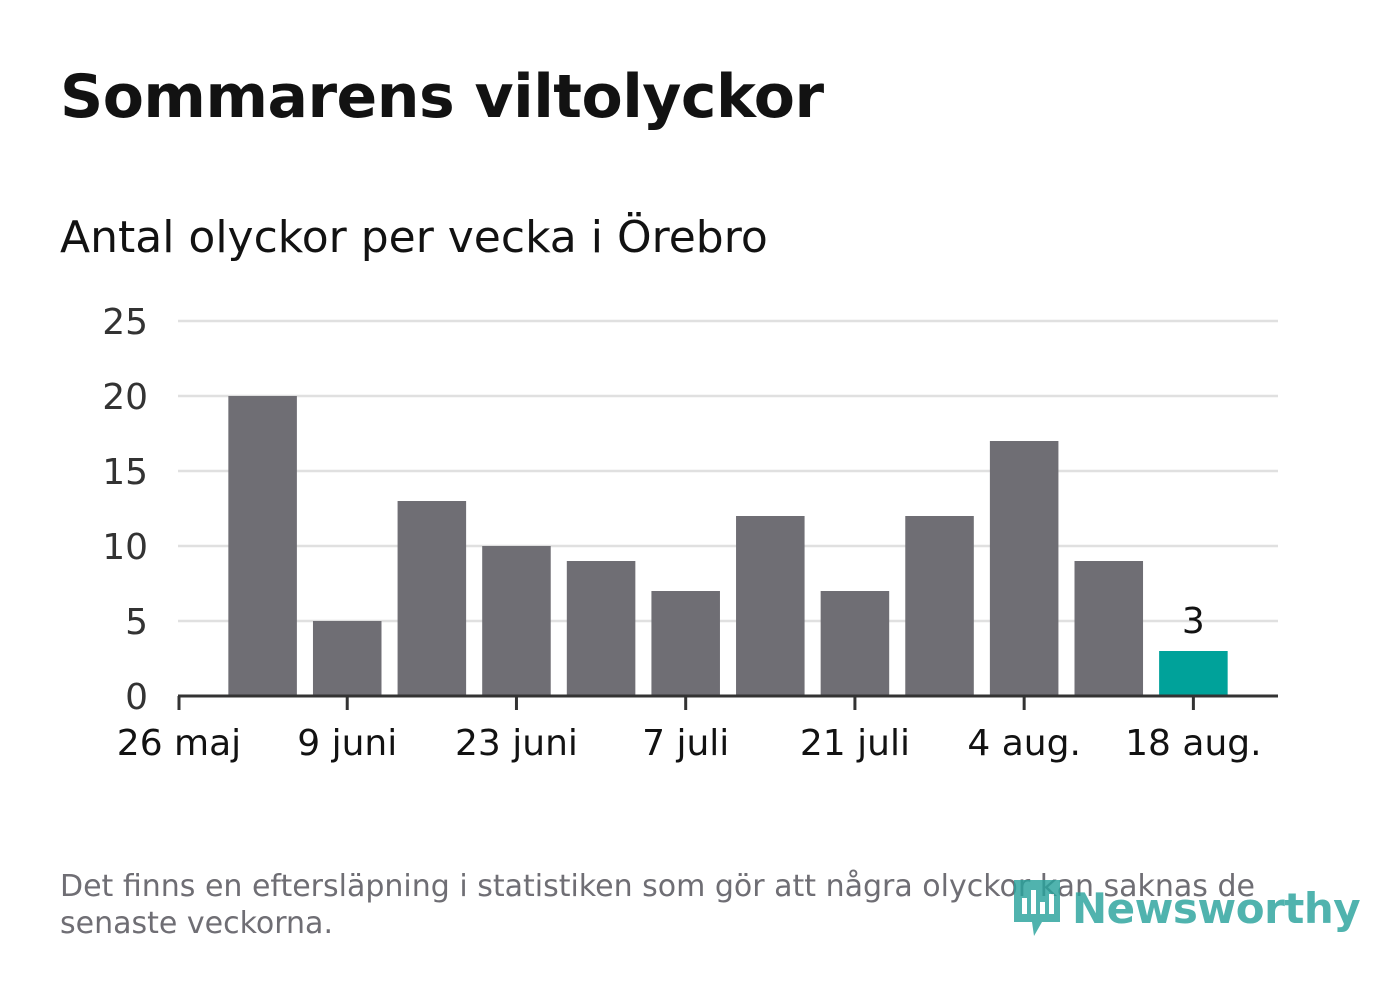 The width and height of the screenshot is (1382, 999). Describe the element at coordinates (125, 397) in the screenshot. I see `y-tick-label: 20` at that location.